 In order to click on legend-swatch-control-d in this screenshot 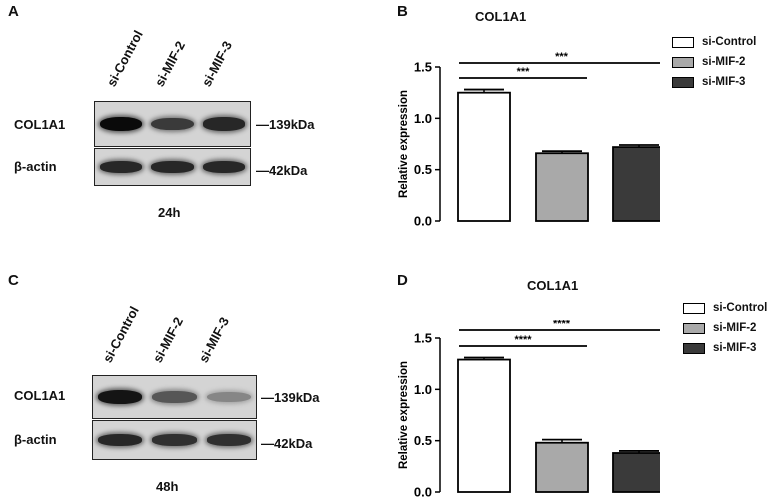, I will do `click(694, 308)`.